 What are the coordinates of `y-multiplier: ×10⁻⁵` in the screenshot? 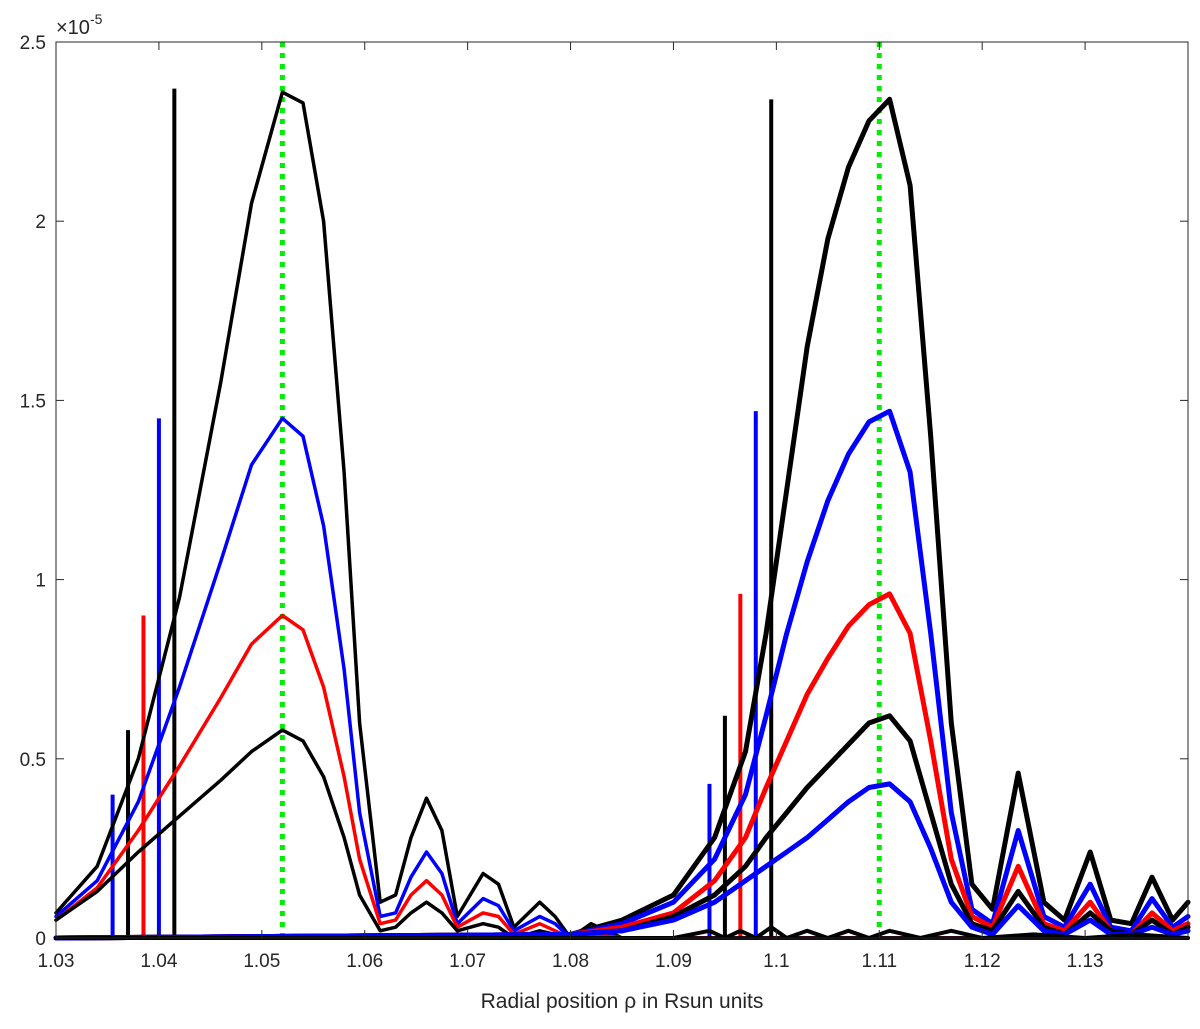 It's located at (79, 25).